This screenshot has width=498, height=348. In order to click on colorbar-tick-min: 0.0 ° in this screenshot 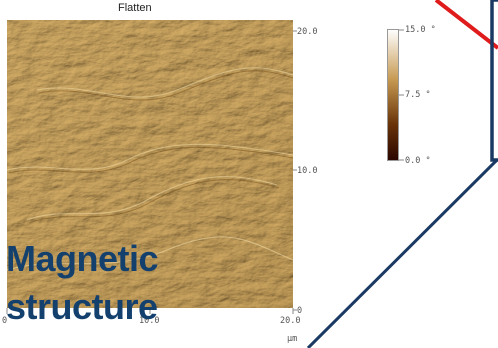, I will do `click(418, 161)`.